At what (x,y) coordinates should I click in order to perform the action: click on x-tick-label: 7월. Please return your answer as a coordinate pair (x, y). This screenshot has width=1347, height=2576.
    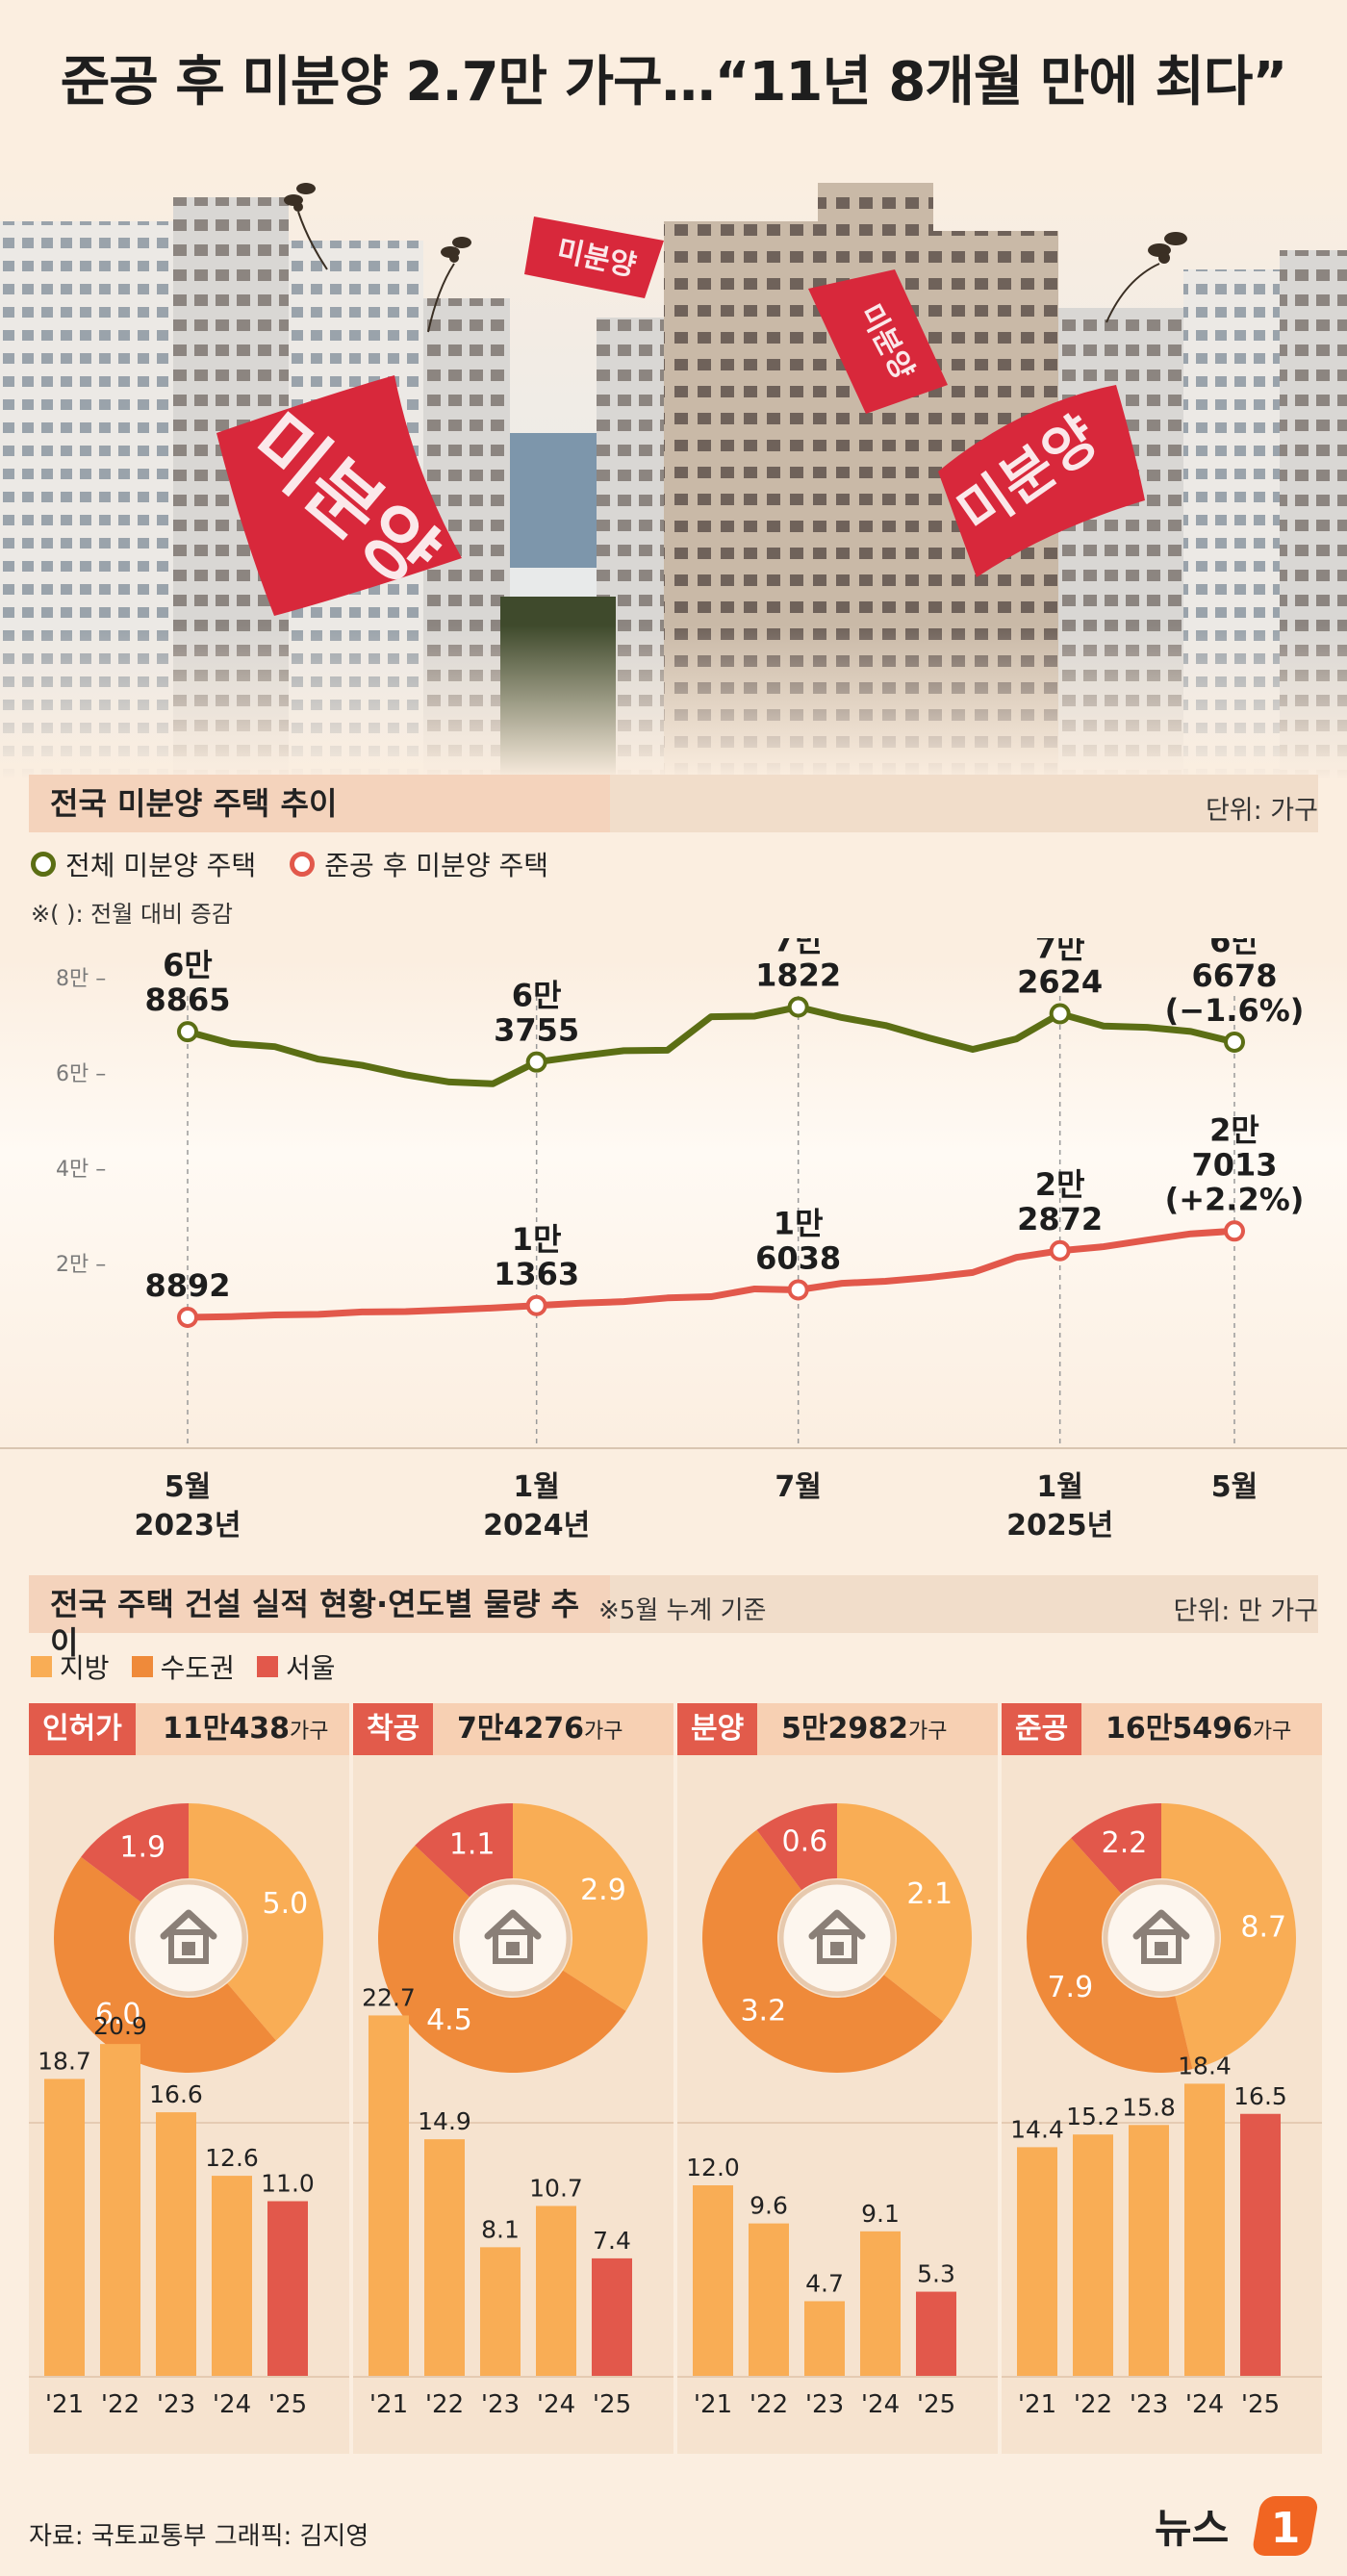
    Looking at the image, I should click on (798, 1487).